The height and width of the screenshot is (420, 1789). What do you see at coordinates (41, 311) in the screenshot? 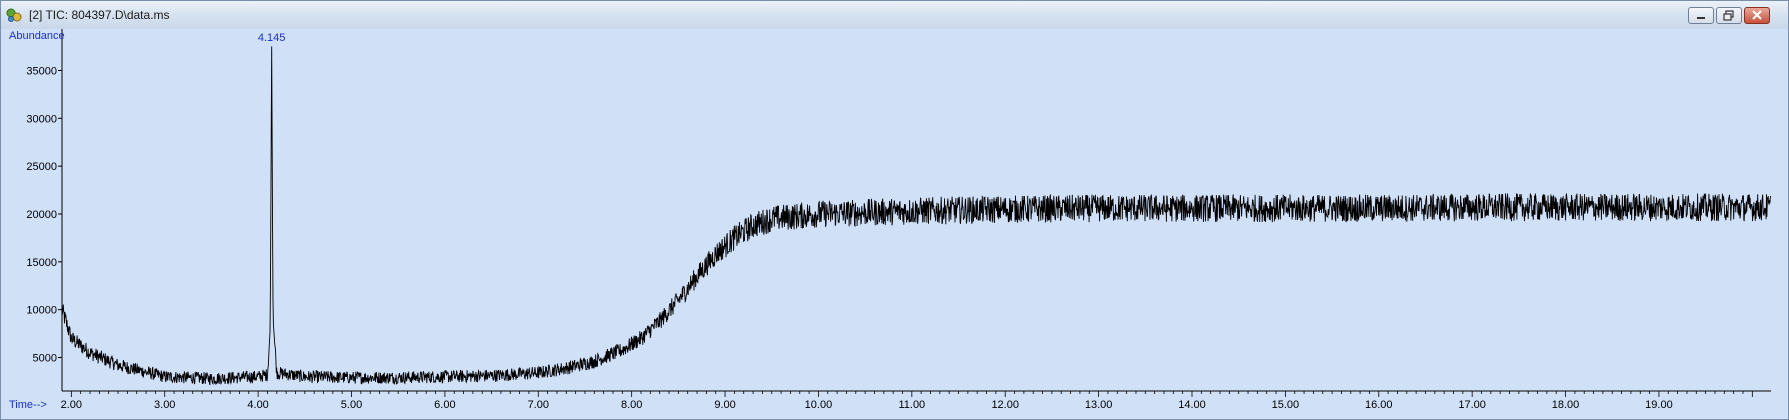
I see `y-tick-label: 10000` at bounding box center [41, 311].